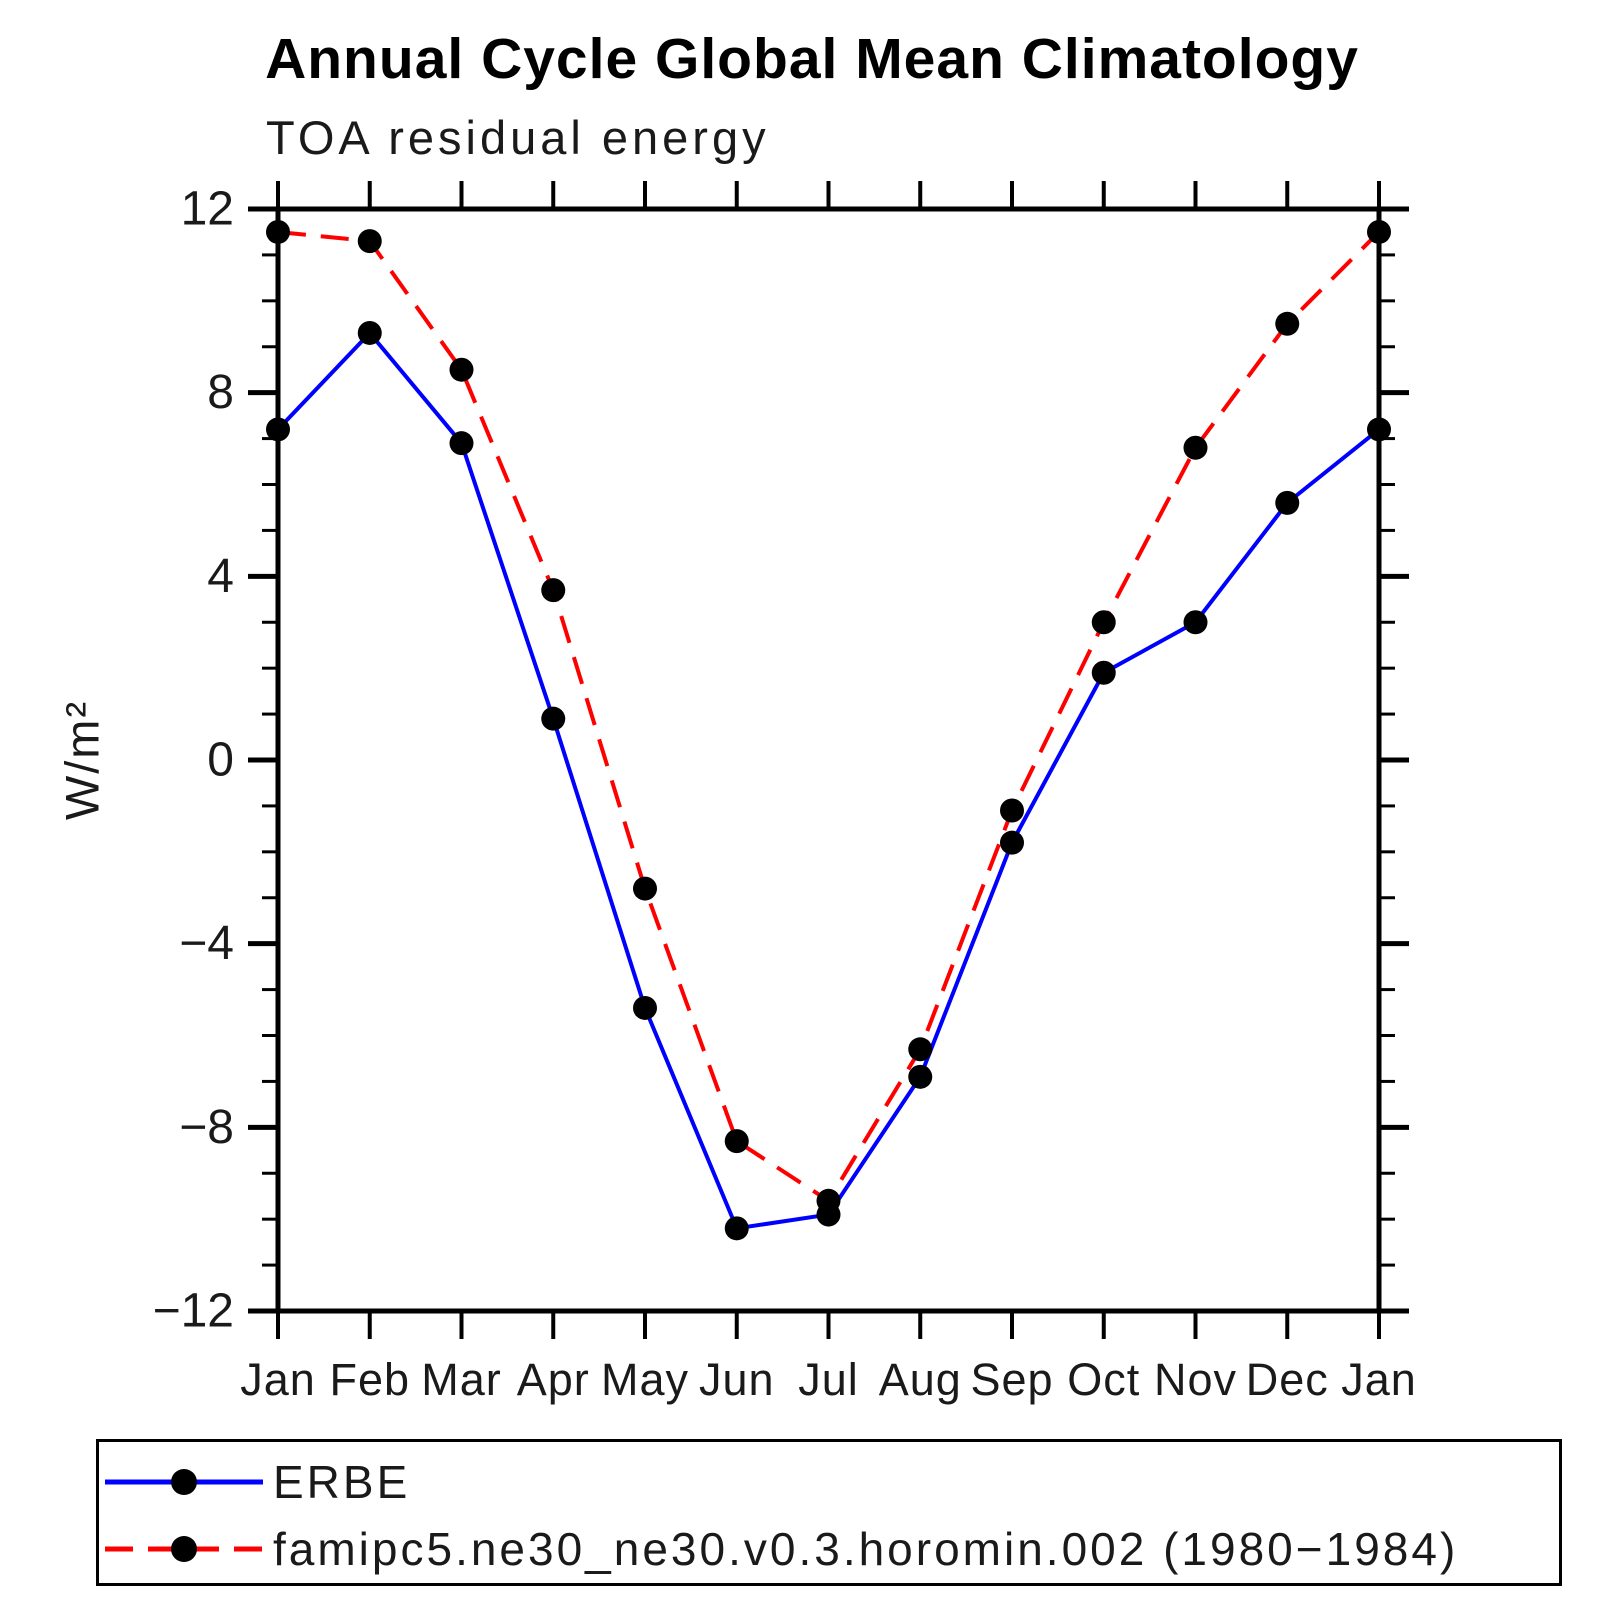 Image resolution: width=1624 pixels, height=1624 pixels. I want to click on x-tick-label: Mar, so click(461, 1379).